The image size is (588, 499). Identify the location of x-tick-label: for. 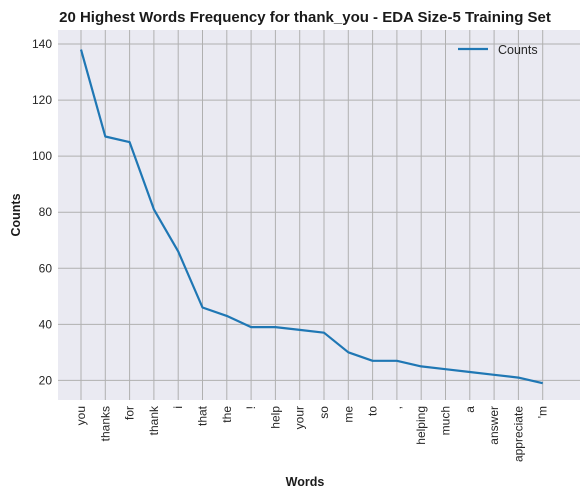
(130, 413).